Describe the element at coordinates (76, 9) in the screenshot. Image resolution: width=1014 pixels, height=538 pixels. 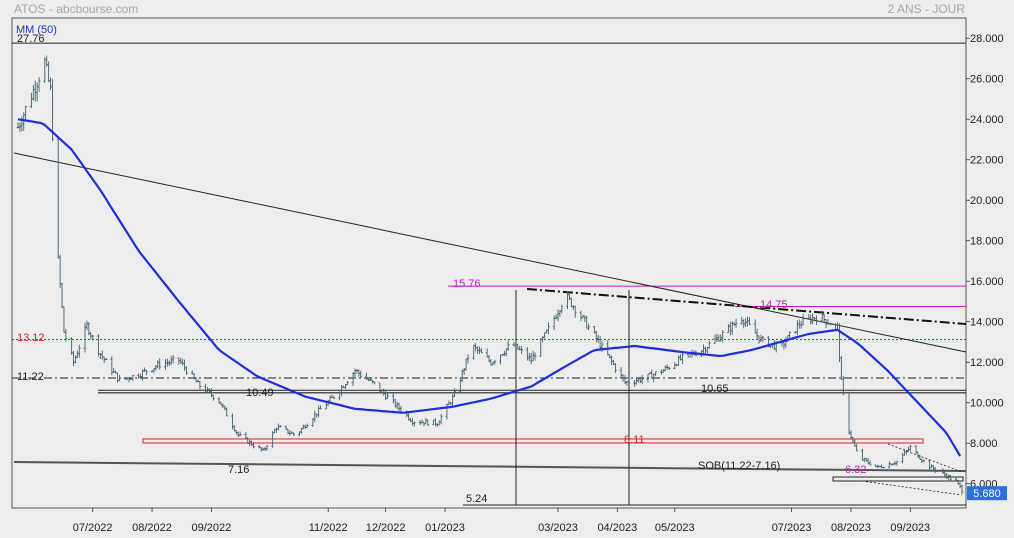
I see `chart-title: ATOS - abcbourse.com` at that location.